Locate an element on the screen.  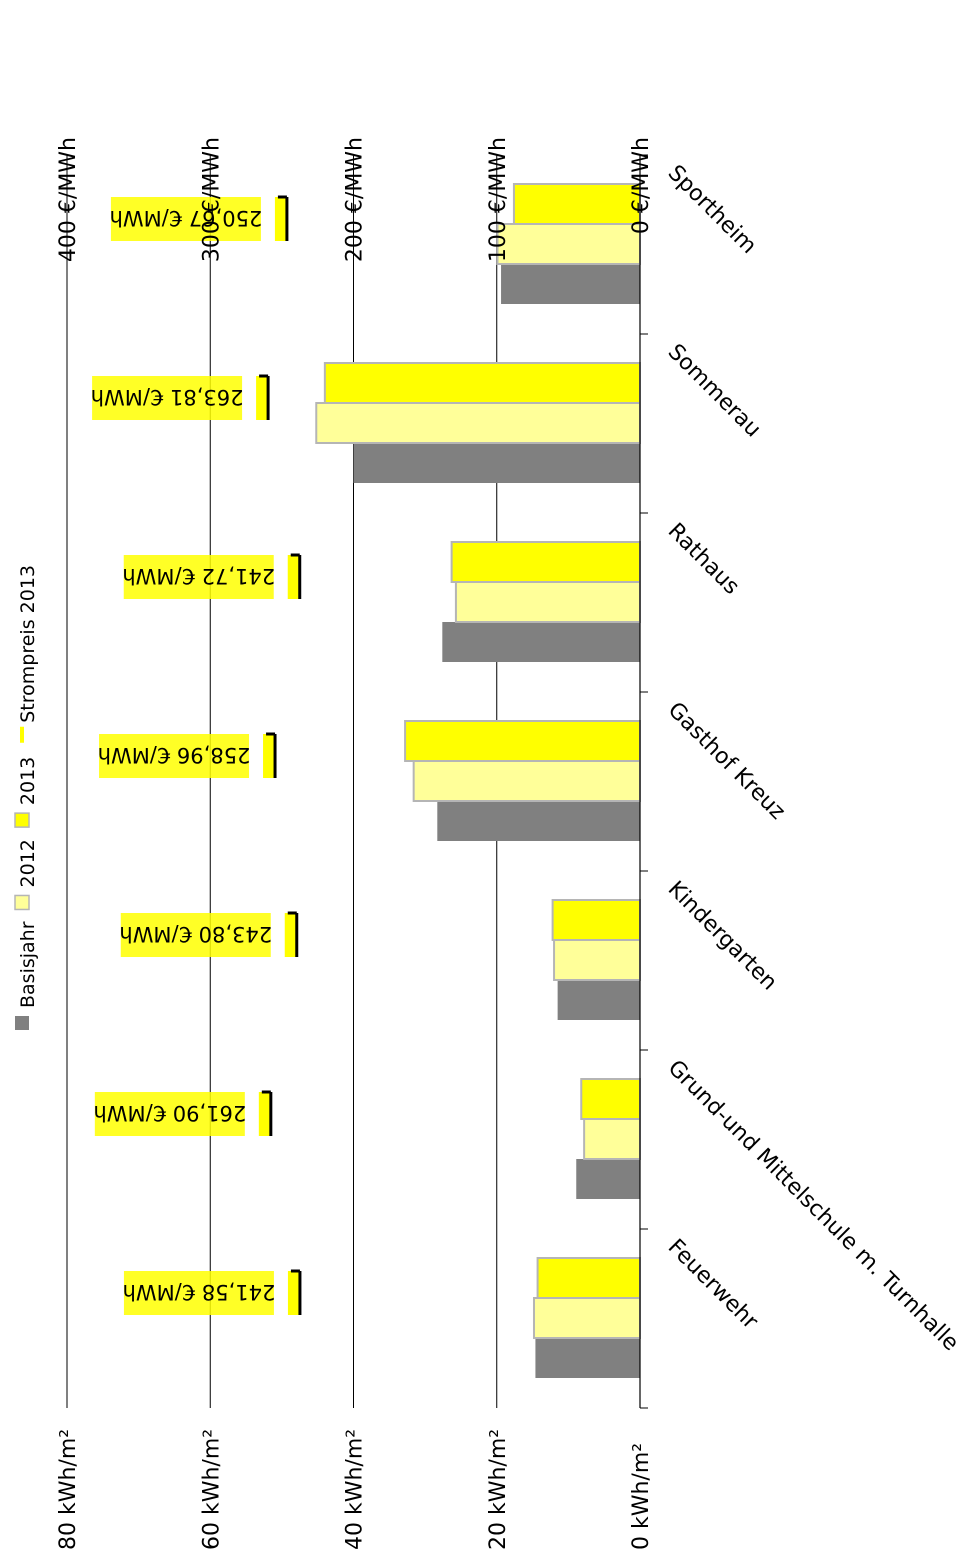
primary-tick-label: 80 kWh/m² is located at coordinates (68, 1489).